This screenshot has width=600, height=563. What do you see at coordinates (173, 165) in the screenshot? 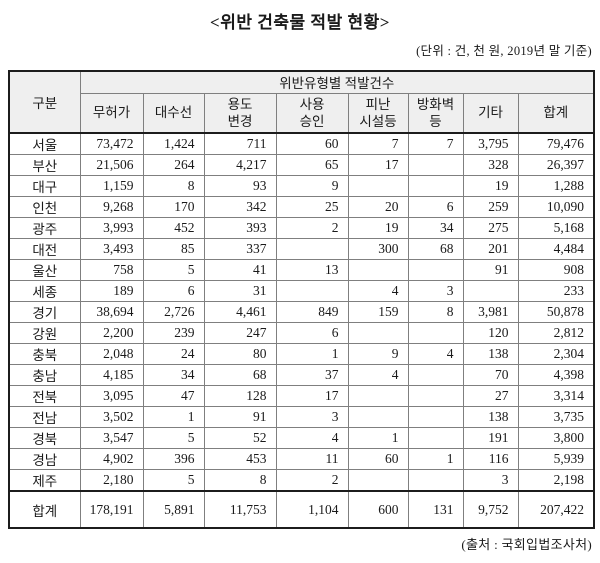
I see `value-cell: 264` at bounding box center [173, 165].